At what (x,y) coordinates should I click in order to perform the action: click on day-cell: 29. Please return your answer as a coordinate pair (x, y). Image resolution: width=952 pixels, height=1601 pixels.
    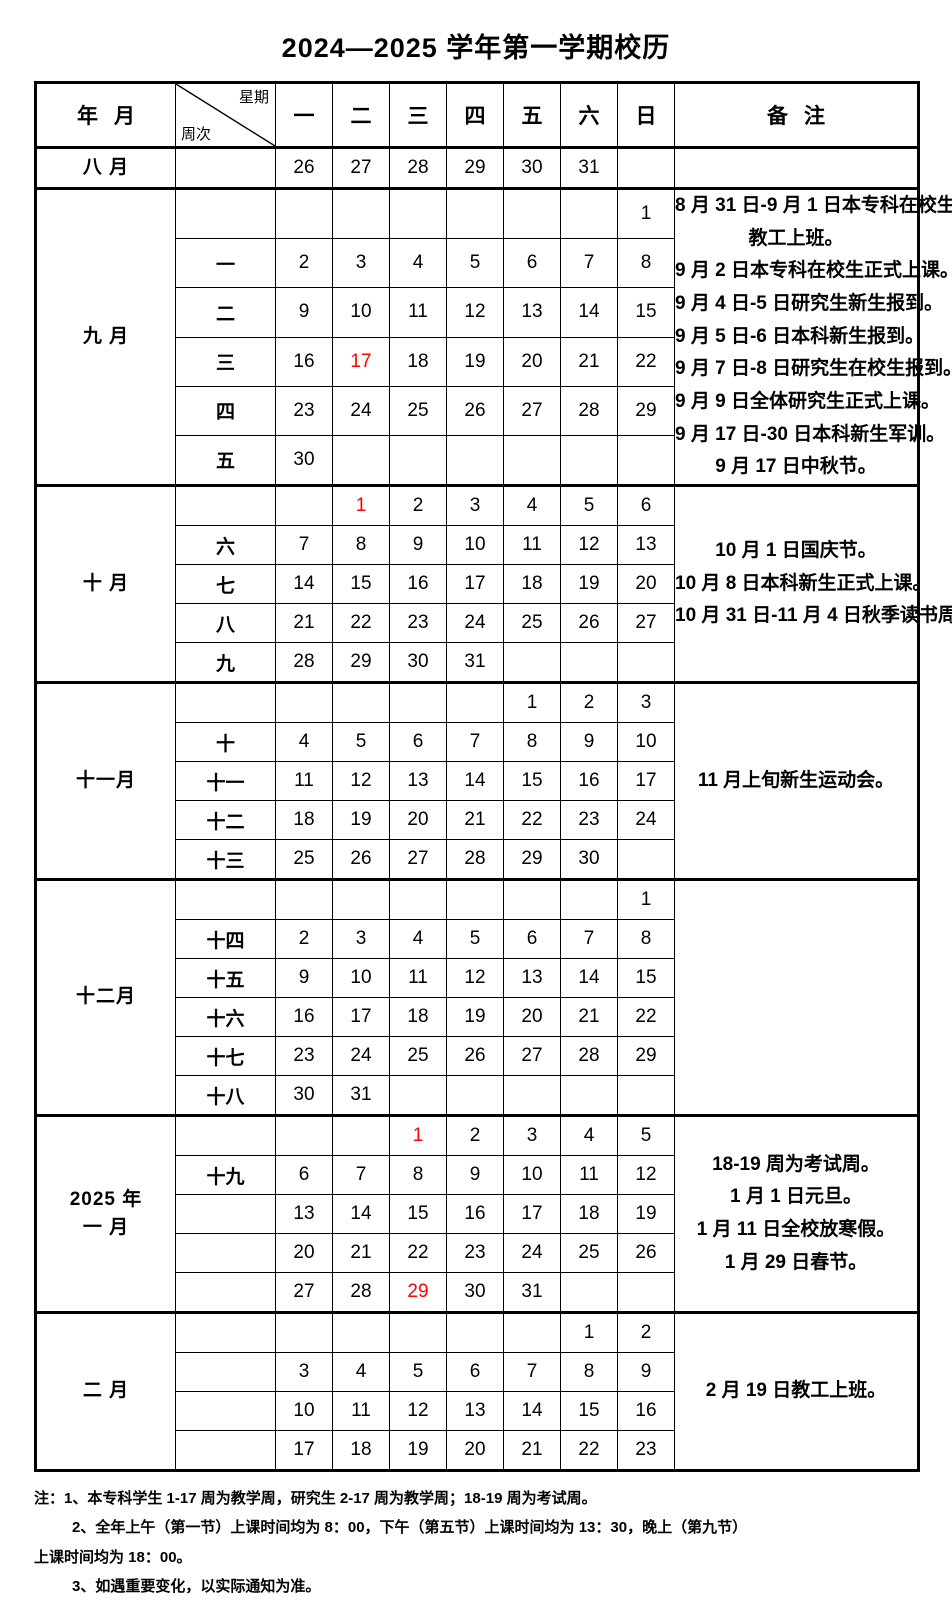
    Looking at the image, I should click on (361, 663).